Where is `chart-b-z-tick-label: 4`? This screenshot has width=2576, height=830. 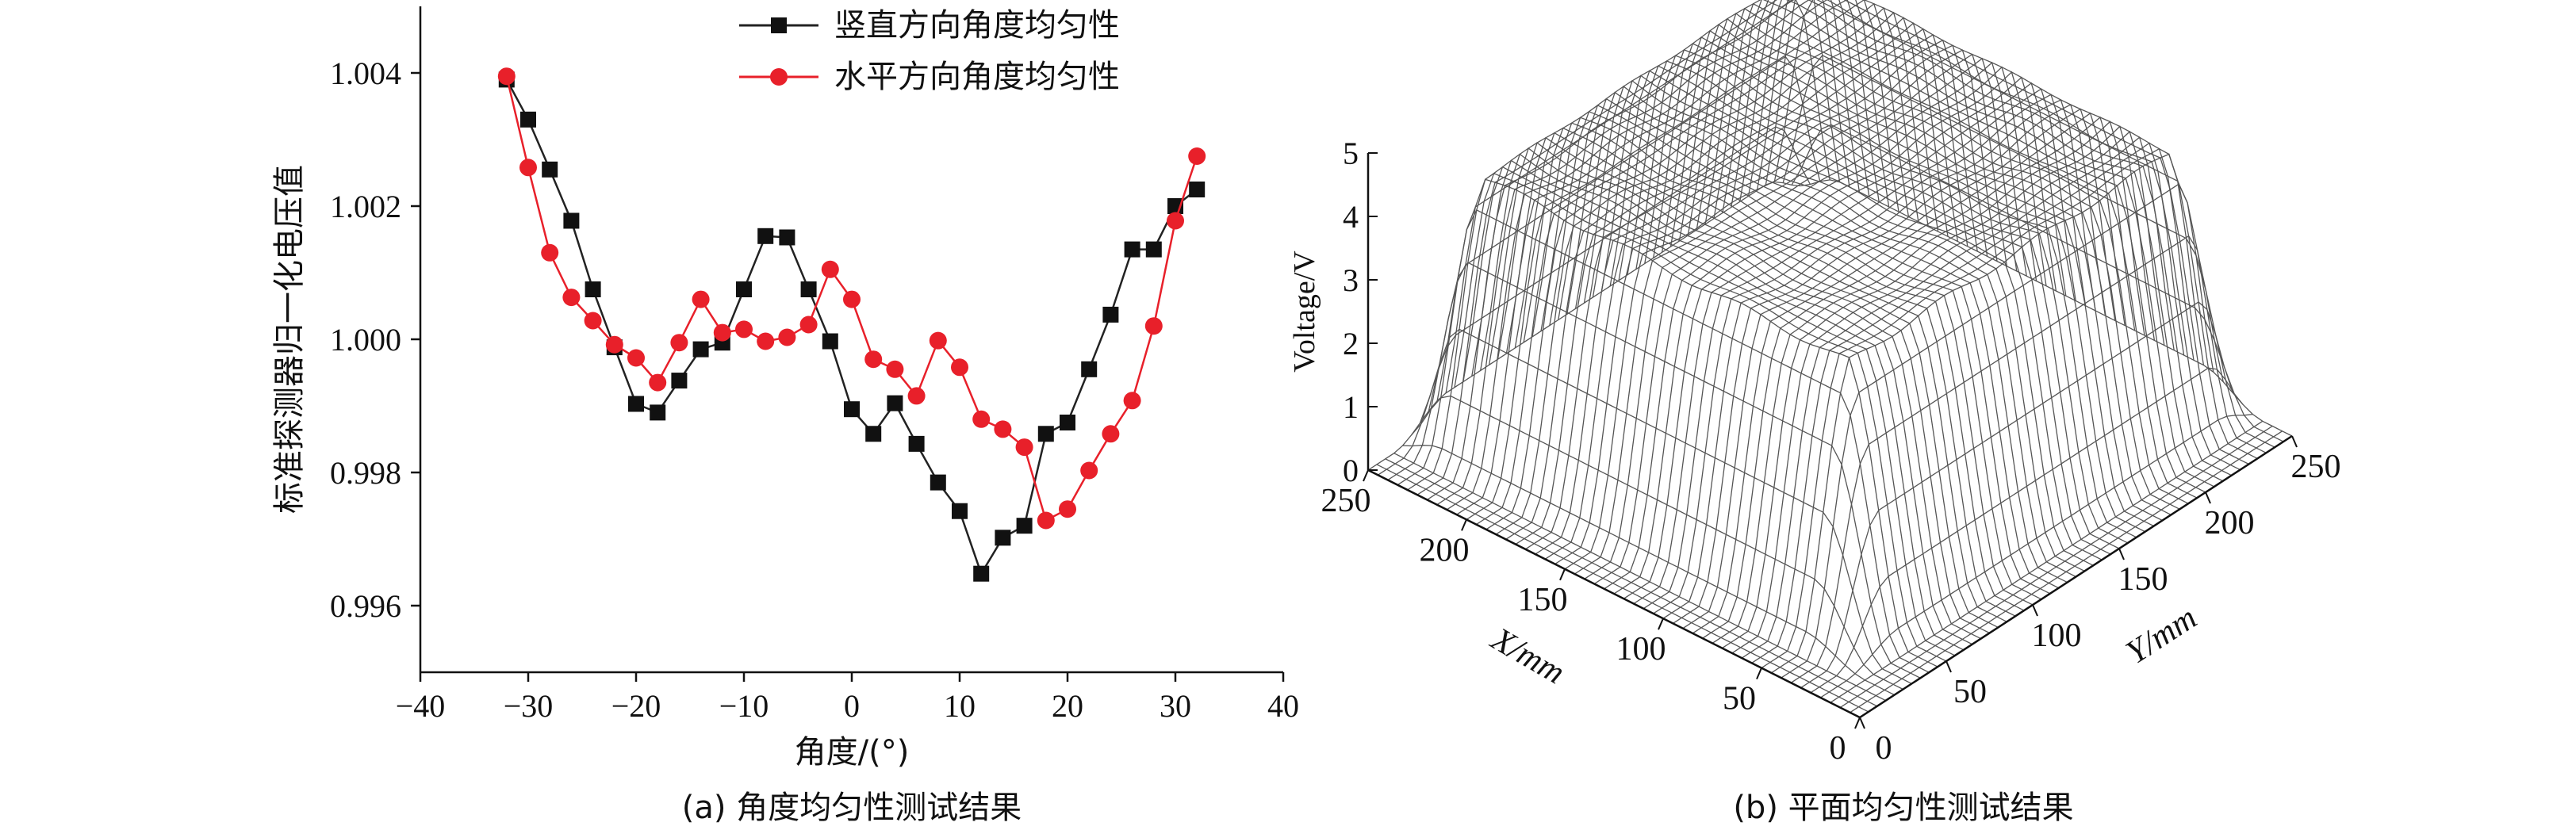 chart-b-z-tick-label: 4 is located at coordinates (1351, 217).